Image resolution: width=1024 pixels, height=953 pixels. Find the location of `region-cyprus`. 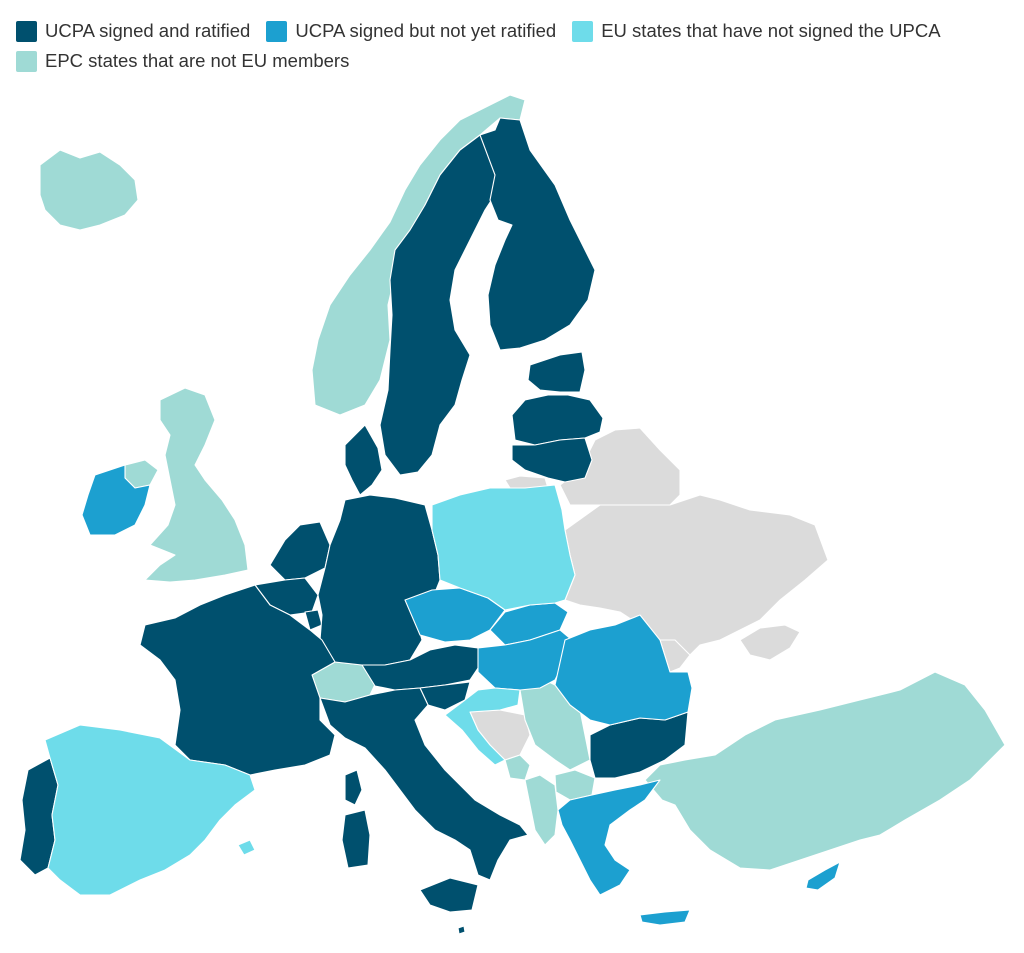

region-cyprus is located at coordinates (823, 876).